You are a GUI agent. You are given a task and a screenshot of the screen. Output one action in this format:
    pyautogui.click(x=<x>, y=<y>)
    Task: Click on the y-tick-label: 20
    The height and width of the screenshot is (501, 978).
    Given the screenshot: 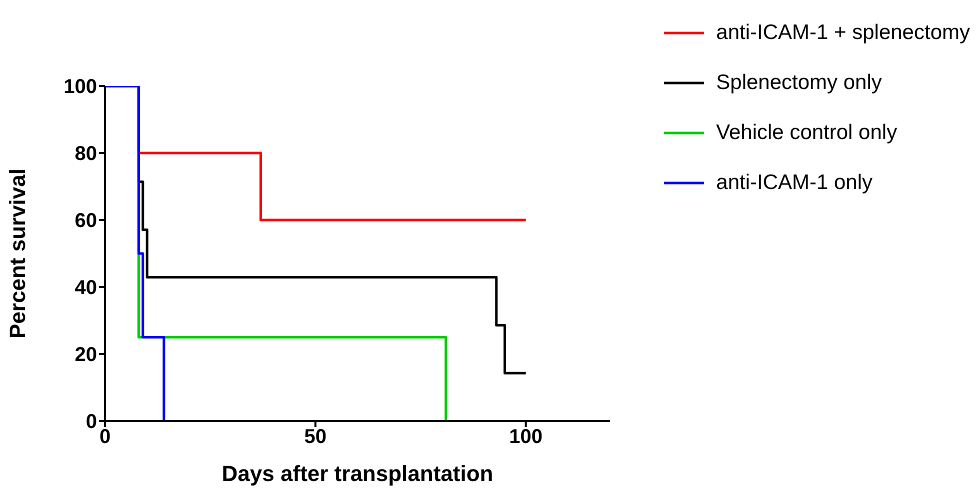 What is the action you would take?
    pyautogui.click(x=85, y=355)
    